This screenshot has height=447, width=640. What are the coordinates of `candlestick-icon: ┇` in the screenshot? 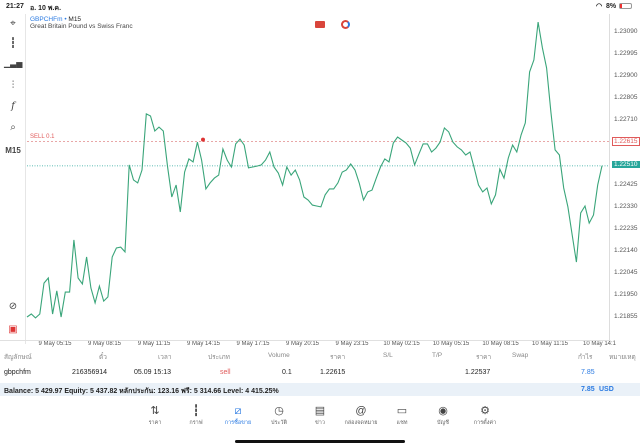 It's located at (13, 43).